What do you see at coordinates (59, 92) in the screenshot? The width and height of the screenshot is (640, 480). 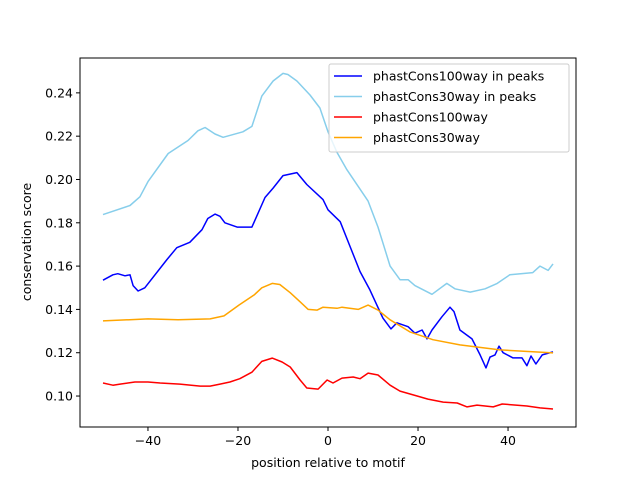 I see `y-tick-label: 0.24` at bounding box center [59, 92].